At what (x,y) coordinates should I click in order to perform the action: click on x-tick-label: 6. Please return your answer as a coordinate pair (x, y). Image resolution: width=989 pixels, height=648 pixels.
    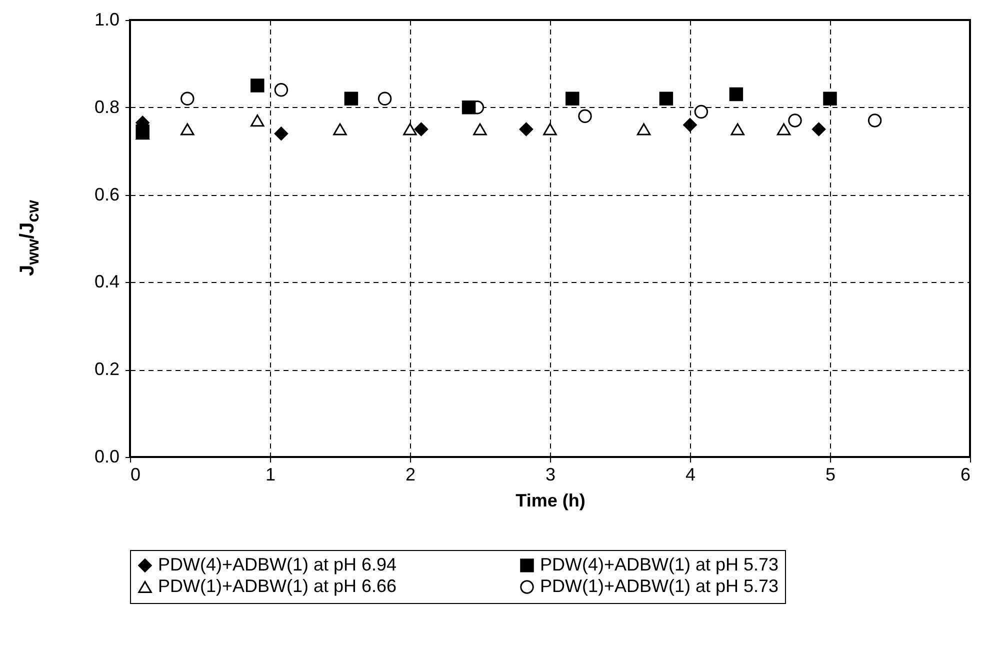
    Looking at the image, I should click on (965, 474).